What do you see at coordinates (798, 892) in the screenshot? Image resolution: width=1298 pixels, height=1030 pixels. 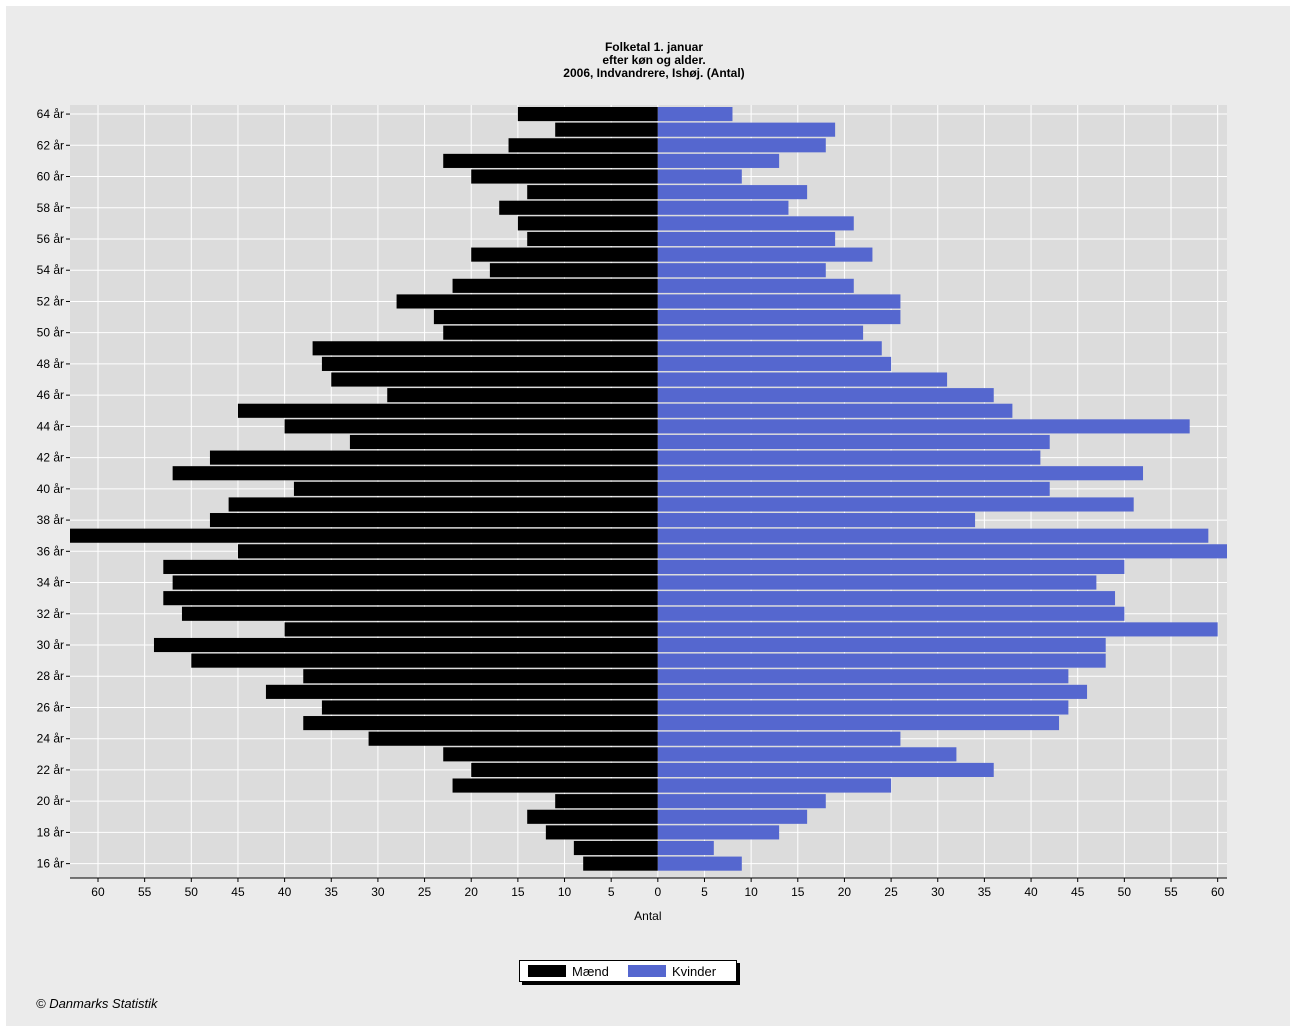 I see `x-tick-label: 15` at bounding box center [798, 892].